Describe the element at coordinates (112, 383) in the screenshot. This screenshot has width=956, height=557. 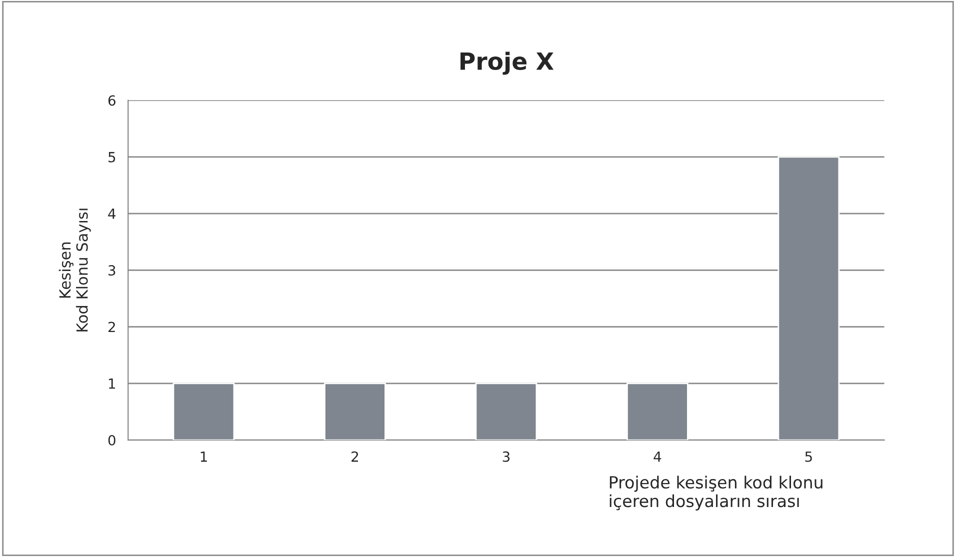
I see `y-tick-label: 1` at that location.